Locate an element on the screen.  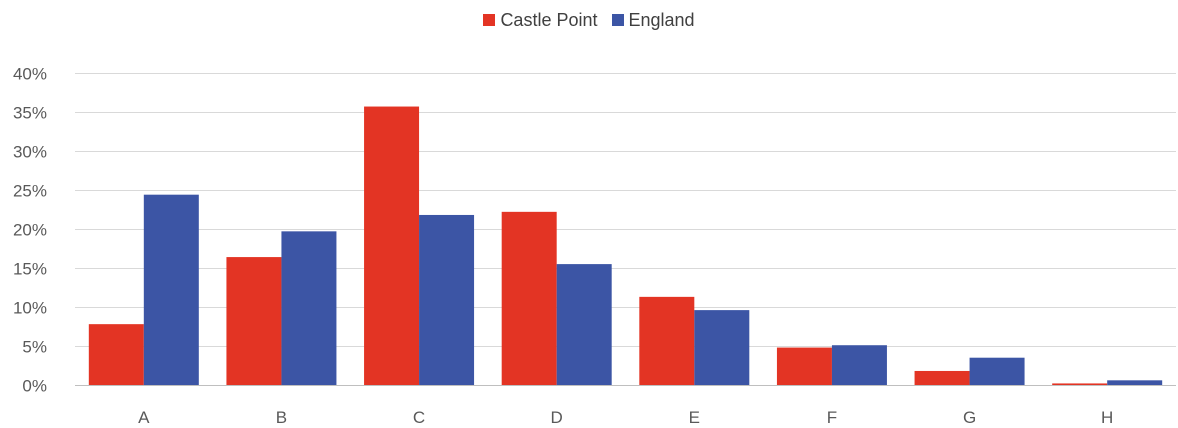
bar-castle-point-c is located at coordinates (392, 245).